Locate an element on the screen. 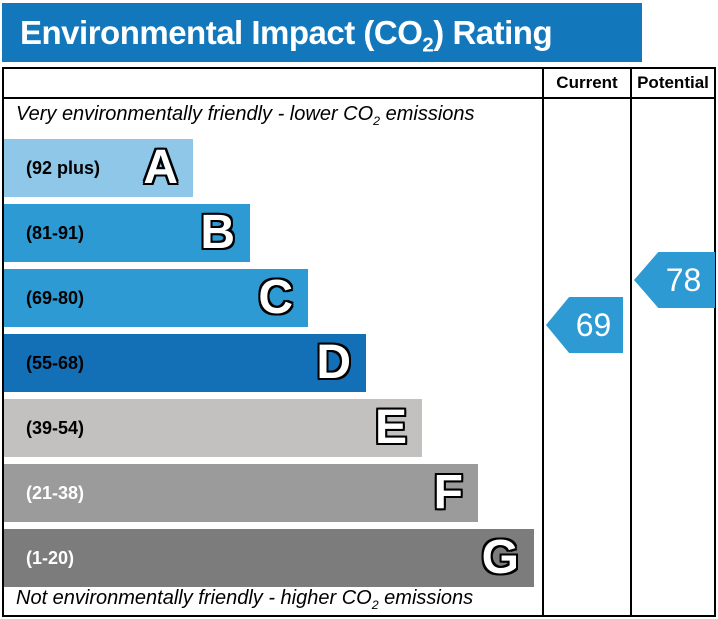 This screenshot has height=619, width=718. band-range-e: (39-54) is located at coordinates (55, 427).